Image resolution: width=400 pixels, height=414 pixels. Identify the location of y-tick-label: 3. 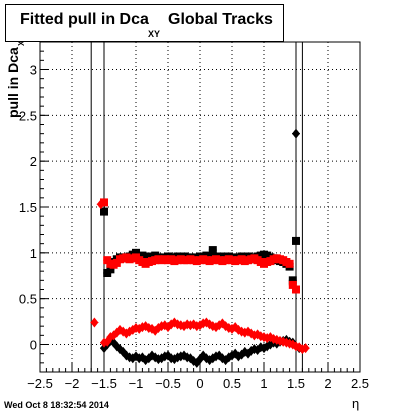
(33, 70).